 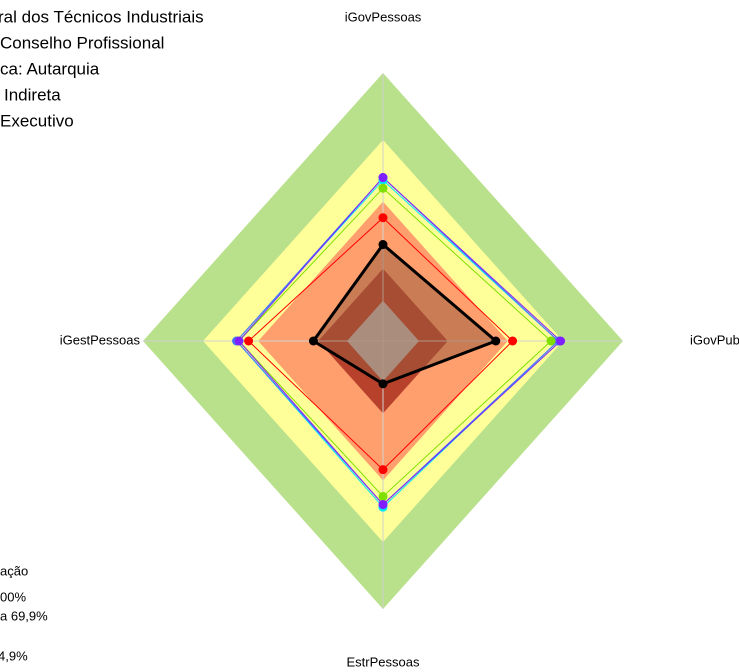 What do you see at coordinates (14, 655) in the screenshot?
I see `legend-line: 4,9%` at bounding box center [14, 655].